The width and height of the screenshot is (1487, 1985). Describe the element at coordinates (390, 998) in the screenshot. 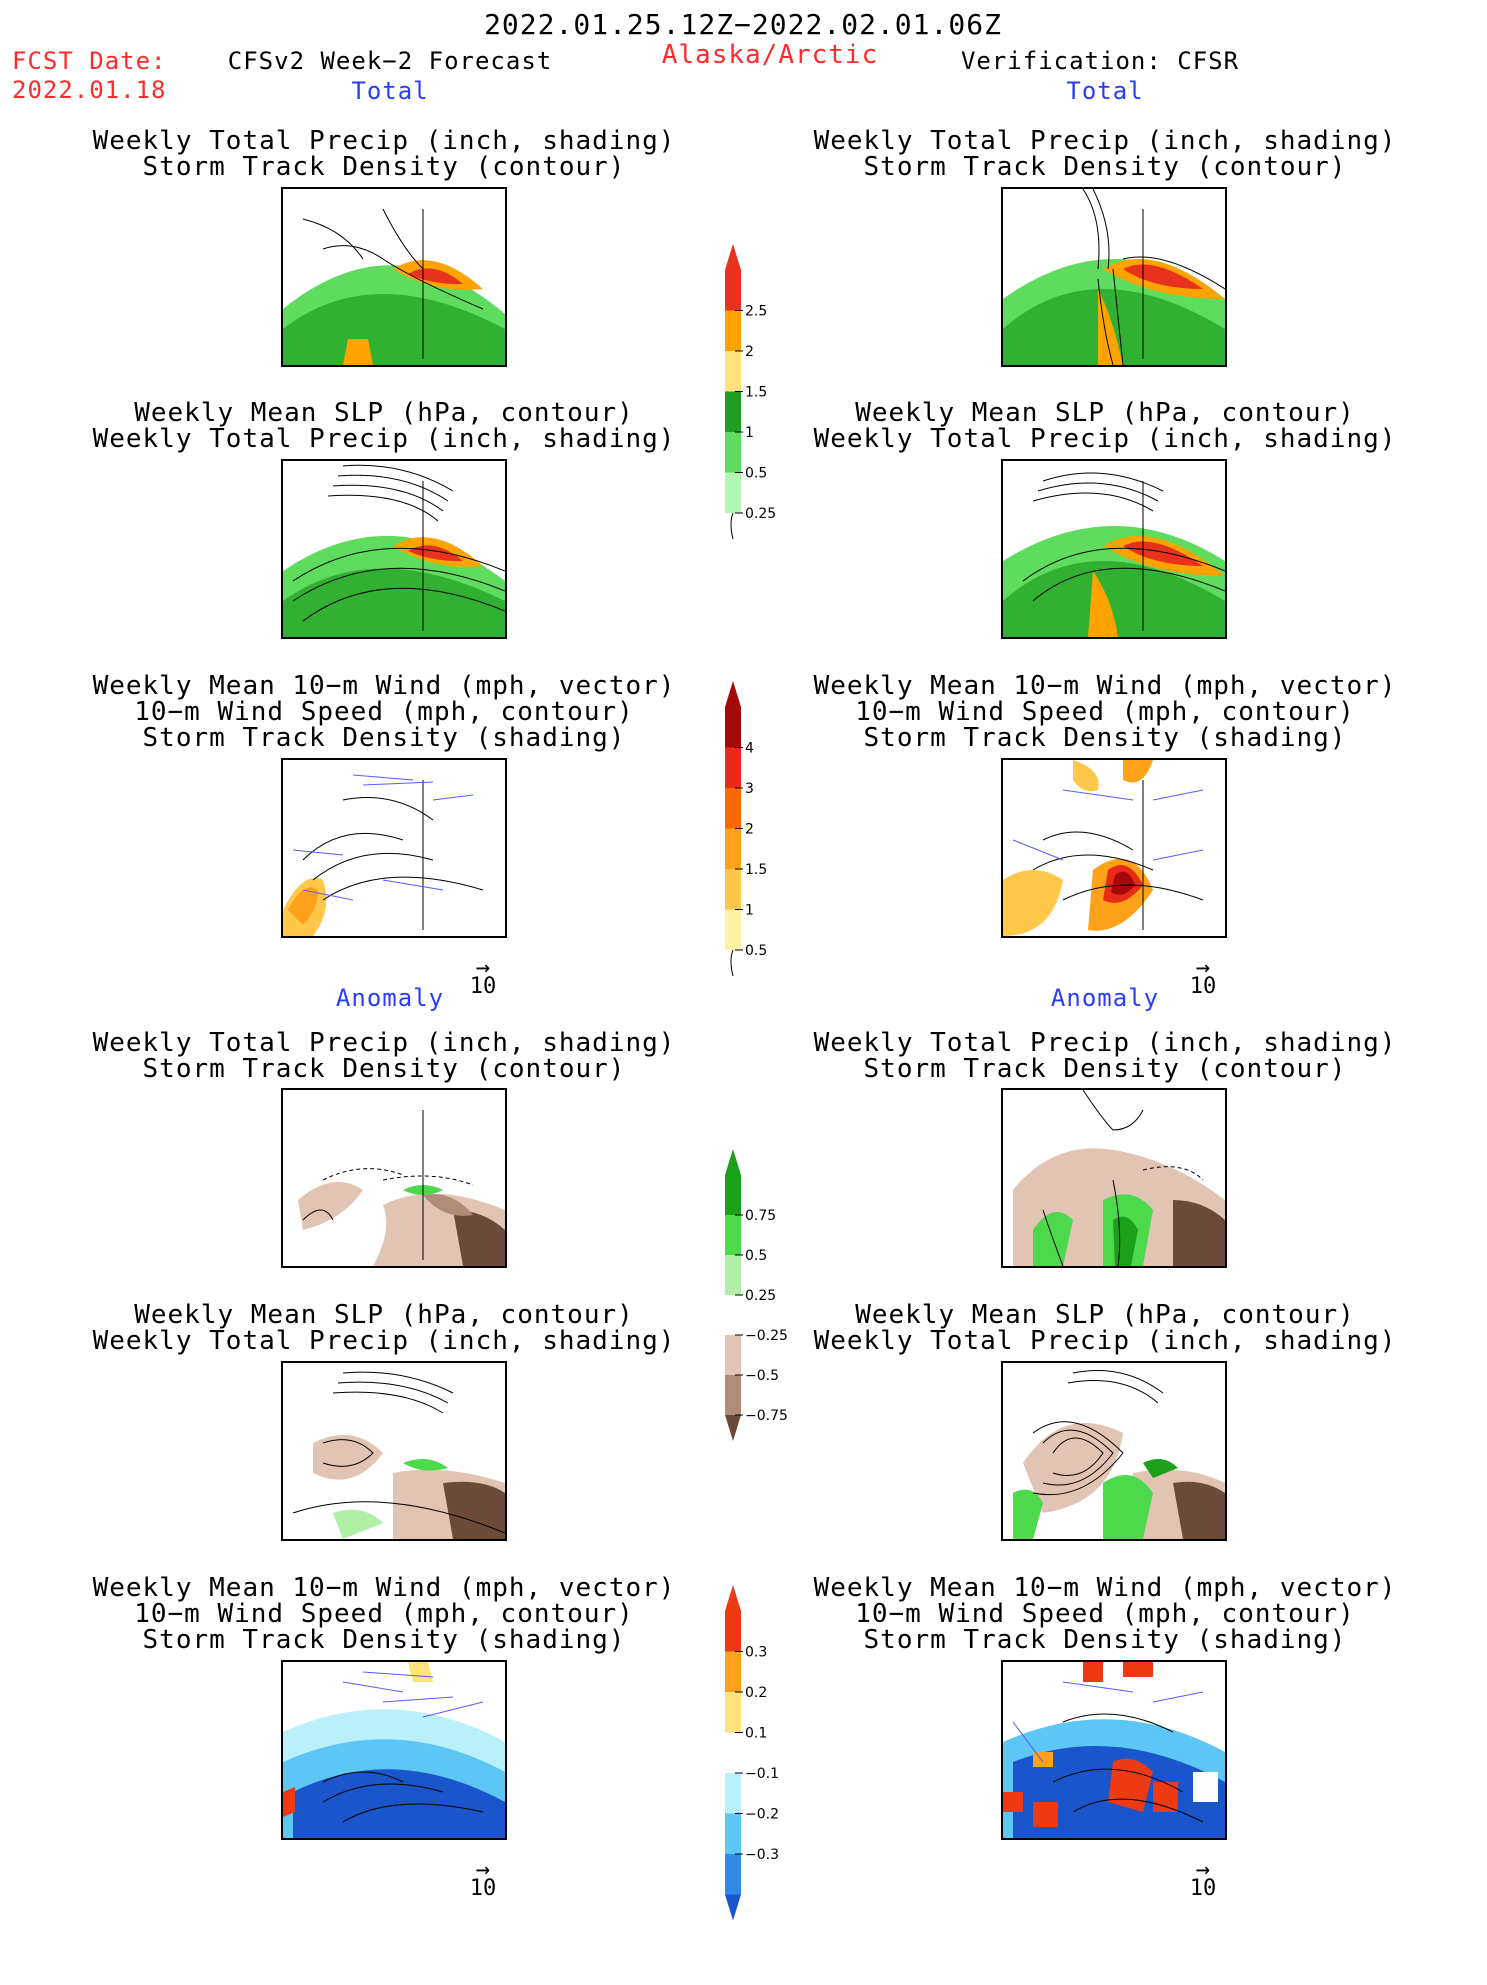

I see `section-anomaly-left: Anomaly` at that location.